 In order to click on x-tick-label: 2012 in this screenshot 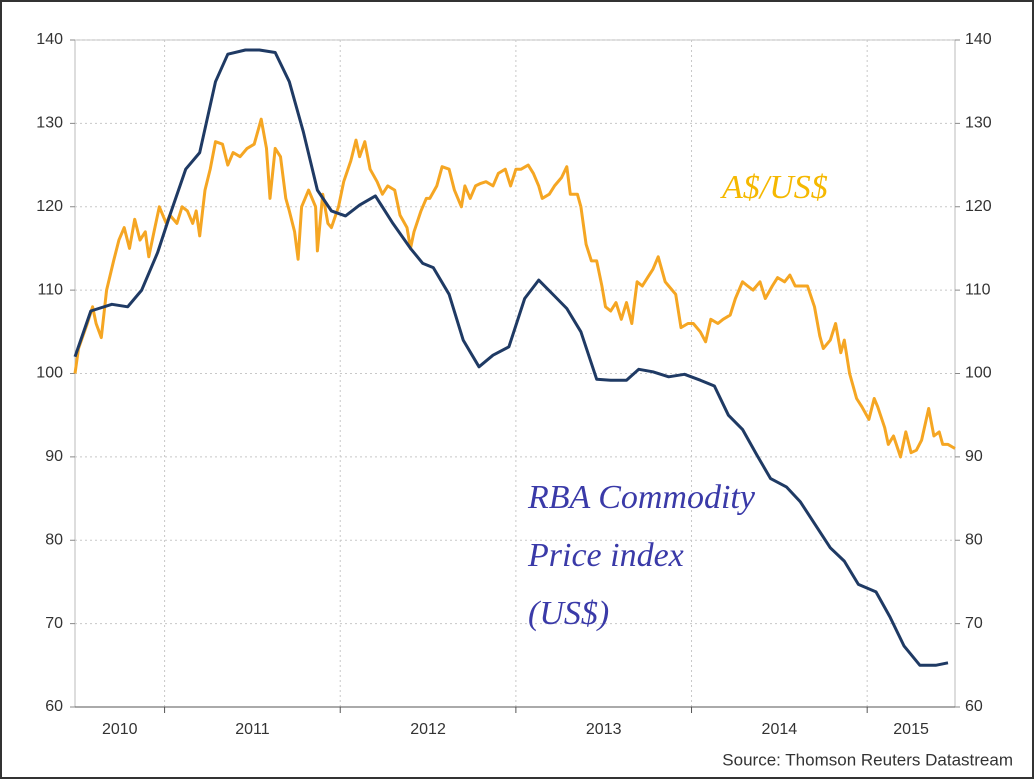, I will do `click(428, 729)`.